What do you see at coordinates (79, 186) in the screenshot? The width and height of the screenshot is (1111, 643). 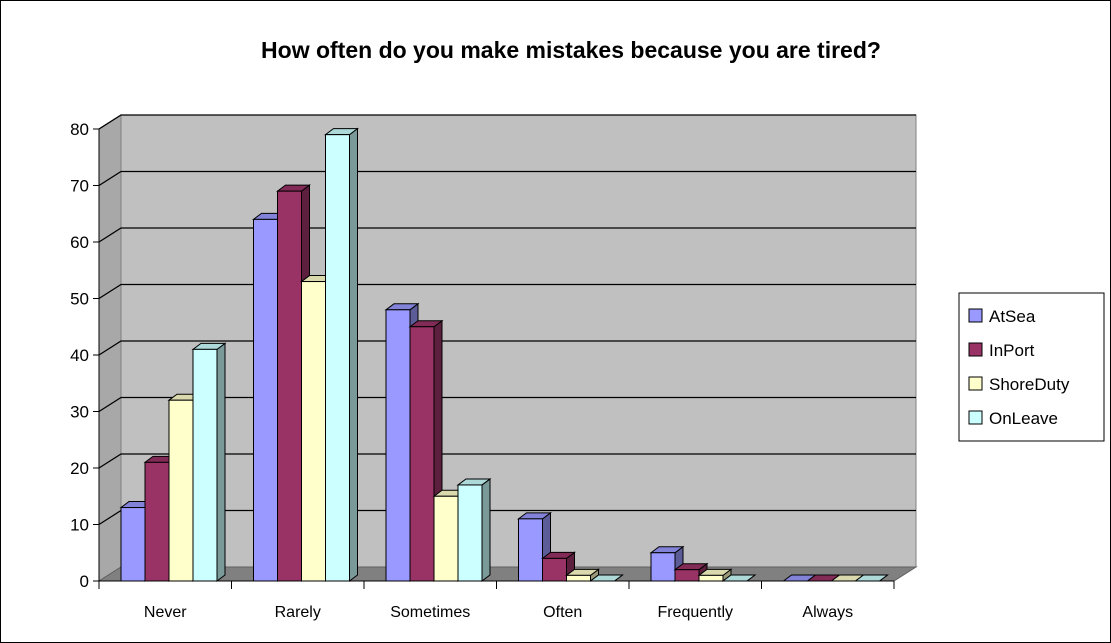 I see `y-tick-label: 70` at bounding box center [79, 186].